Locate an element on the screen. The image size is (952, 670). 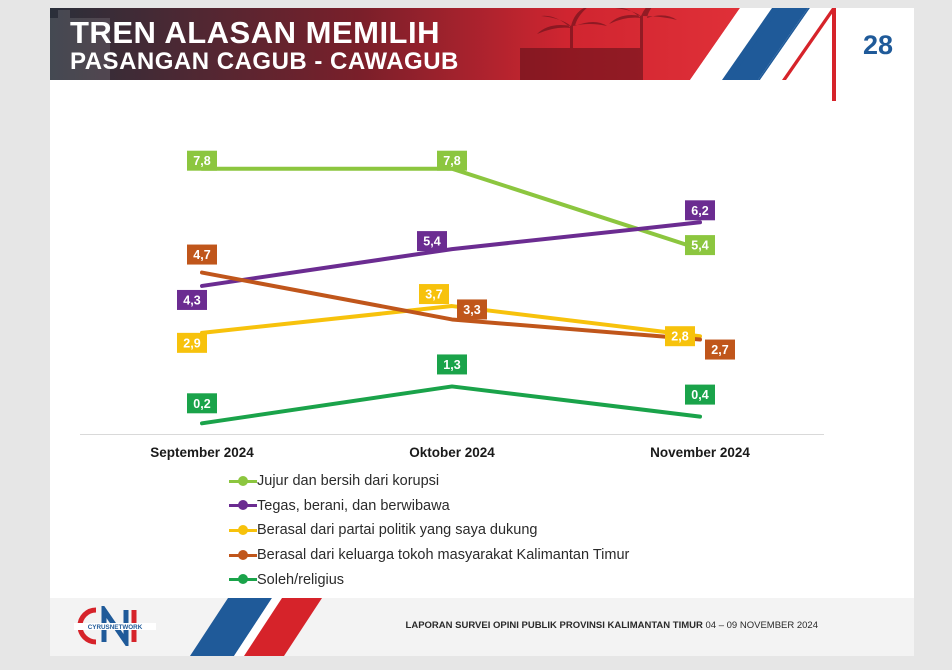
data-label-text: 3,7 is located at coordinates (433, 295).